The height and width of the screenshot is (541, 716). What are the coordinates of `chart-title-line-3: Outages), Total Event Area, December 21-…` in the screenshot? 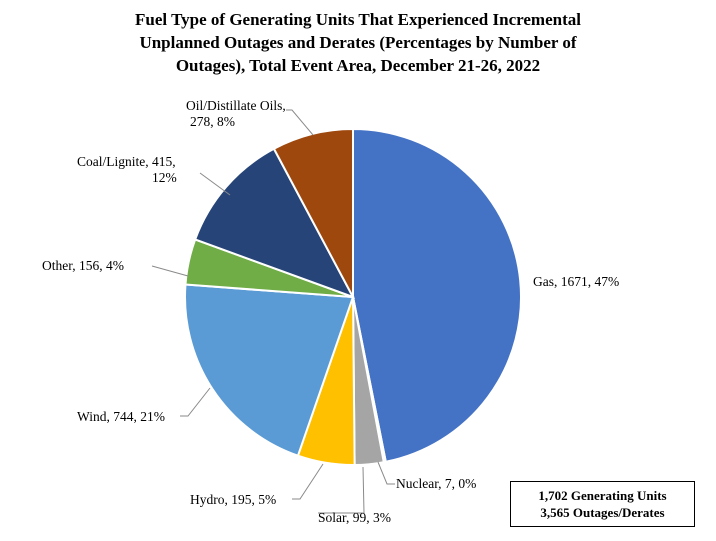 It's located at (358, 65).